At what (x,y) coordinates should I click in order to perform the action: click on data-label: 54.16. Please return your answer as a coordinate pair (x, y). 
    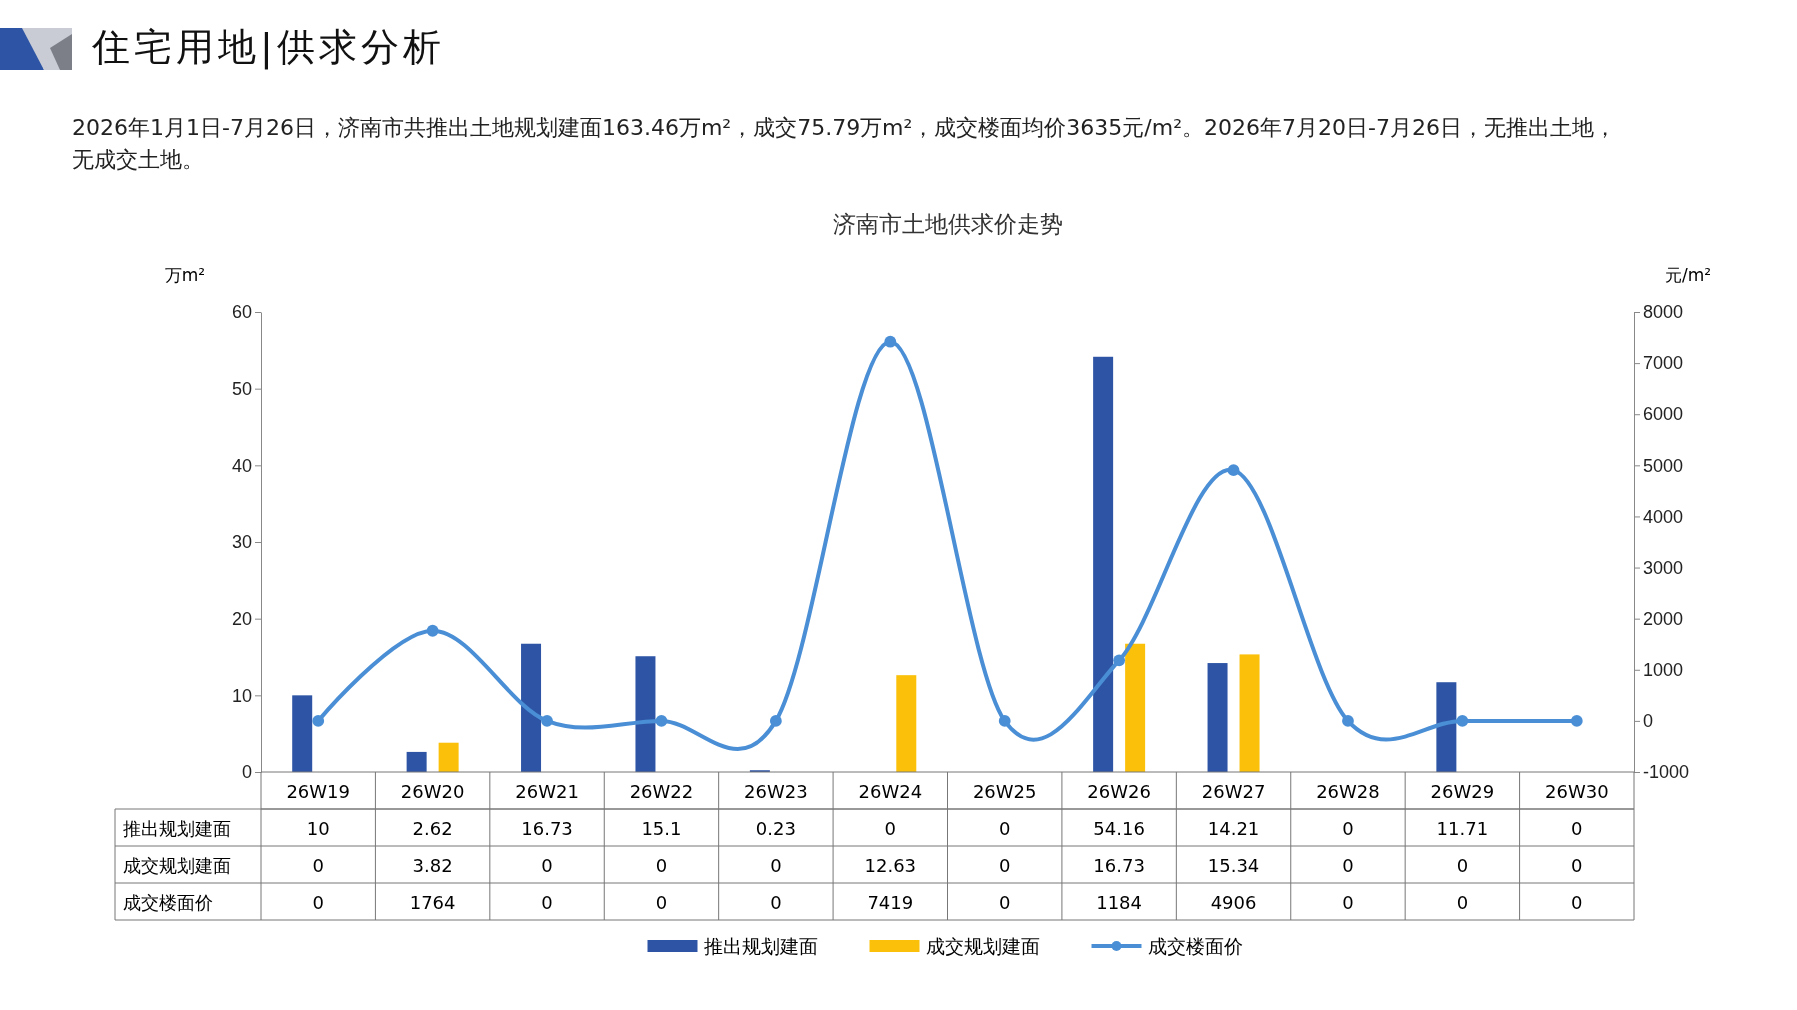
    Looking at the image, I should click on (1119, 828).